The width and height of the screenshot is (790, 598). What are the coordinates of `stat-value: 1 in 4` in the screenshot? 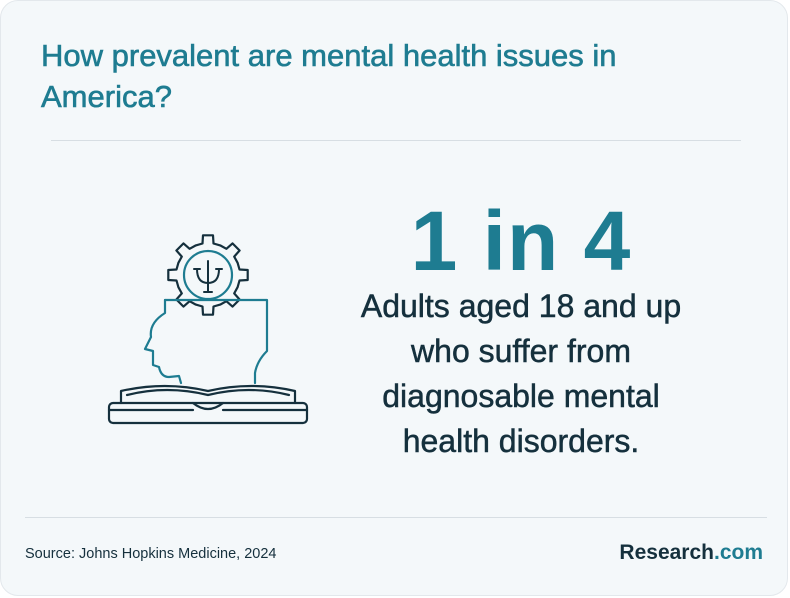 It's located at (521, 241).